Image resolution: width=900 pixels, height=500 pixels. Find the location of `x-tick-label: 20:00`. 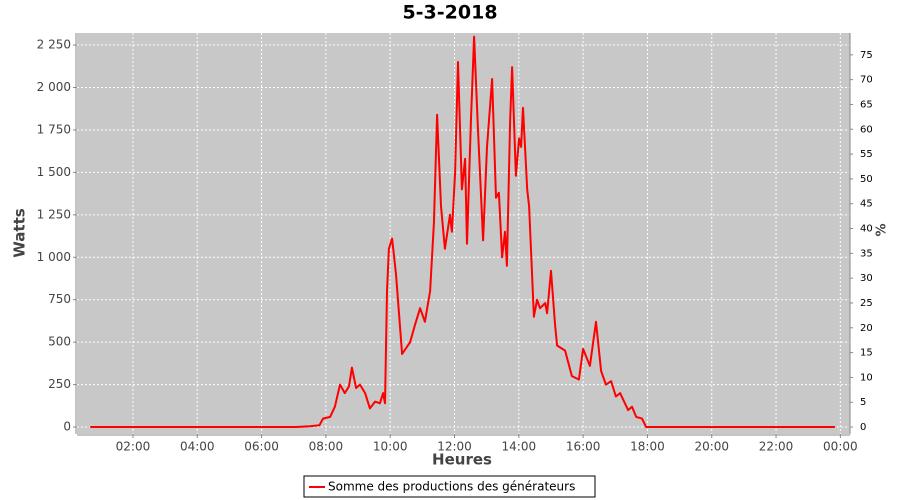

x-tick-label: 20:00 is located at coordinates (711, 447).